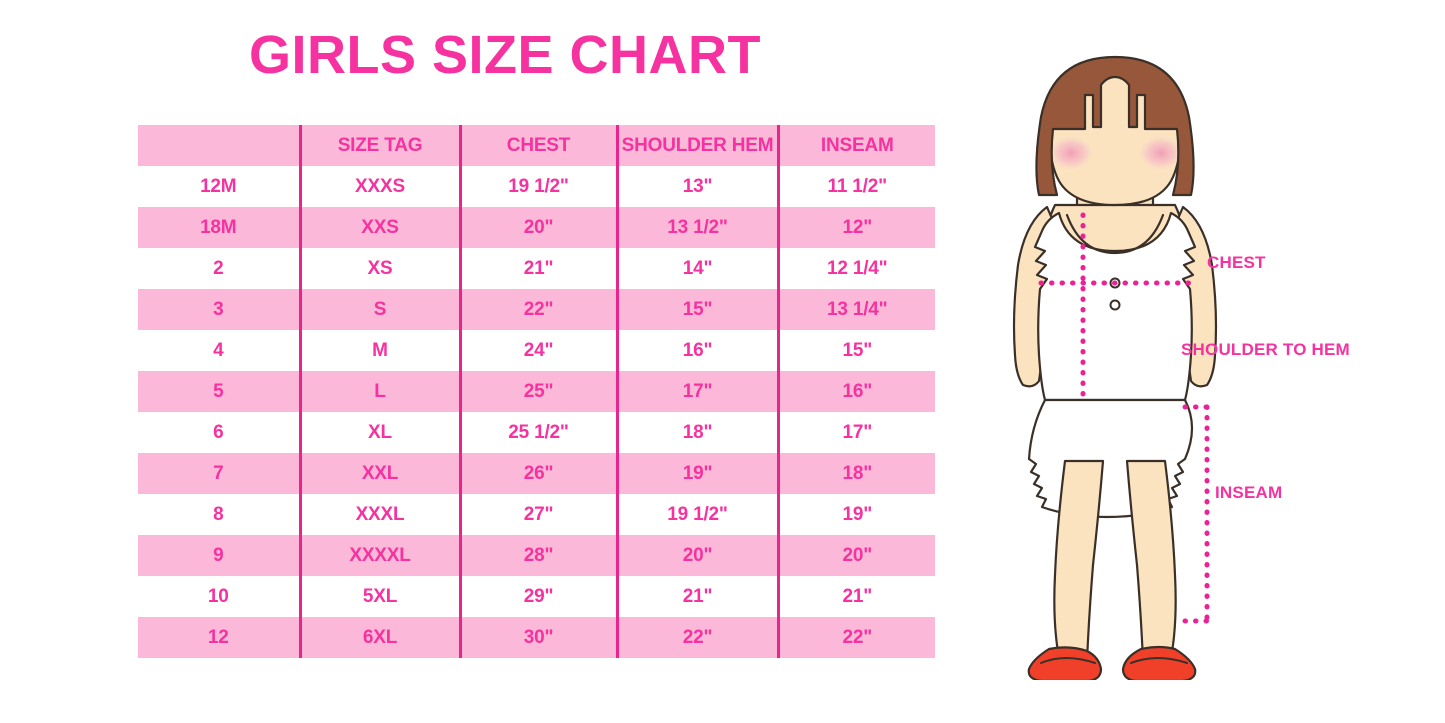  What do you see at coordinates (855, 268) in the screenshot?
I see `cell-inseam: 12 1/4"` at bounding box center [855, 268].